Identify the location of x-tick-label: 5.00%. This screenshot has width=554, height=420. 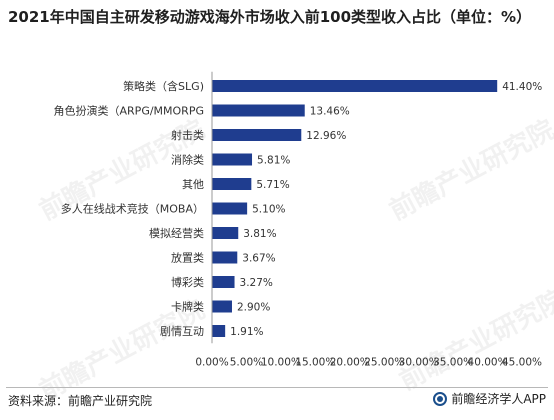
(246, 362).